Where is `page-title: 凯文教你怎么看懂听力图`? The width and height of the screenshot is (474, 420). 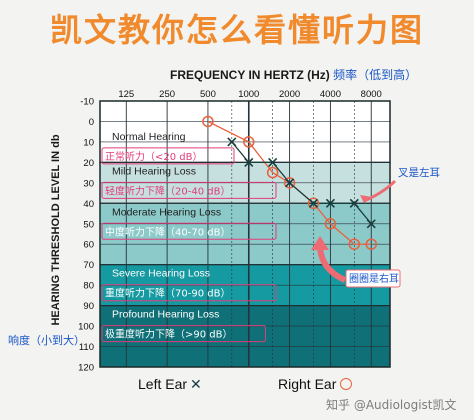
page-title: 凯文教你怎么看懂听力图 is located at coordinates (236, 30).